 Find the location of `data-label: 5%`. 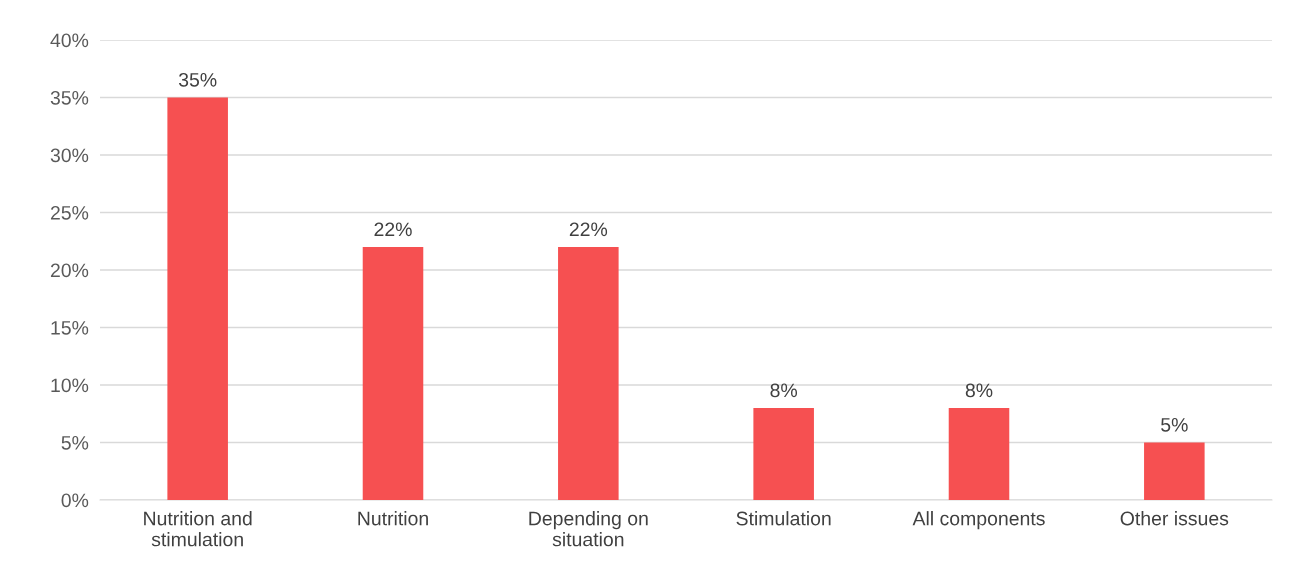

data-label: 5% is located at coordinates (1174, 425).